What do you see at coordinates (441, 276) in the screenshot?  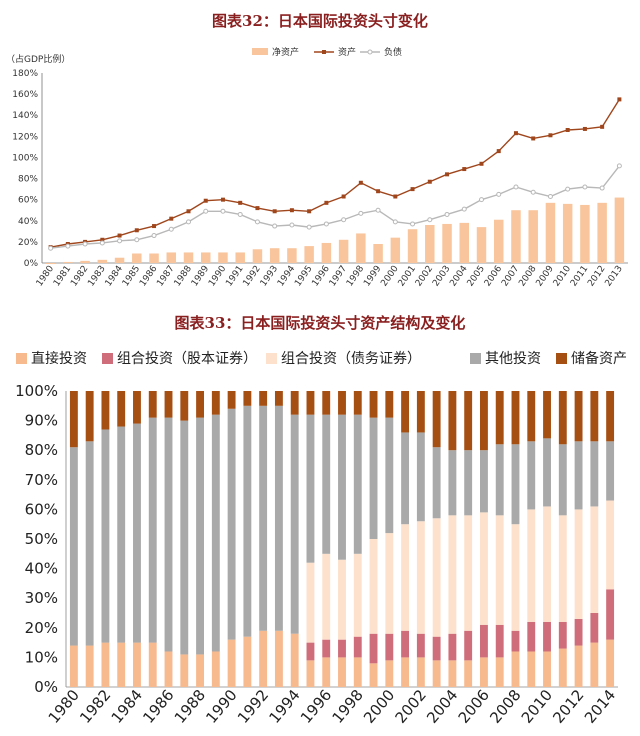 I see `x-tick-label: 2003` at bounding box center [441, 276].